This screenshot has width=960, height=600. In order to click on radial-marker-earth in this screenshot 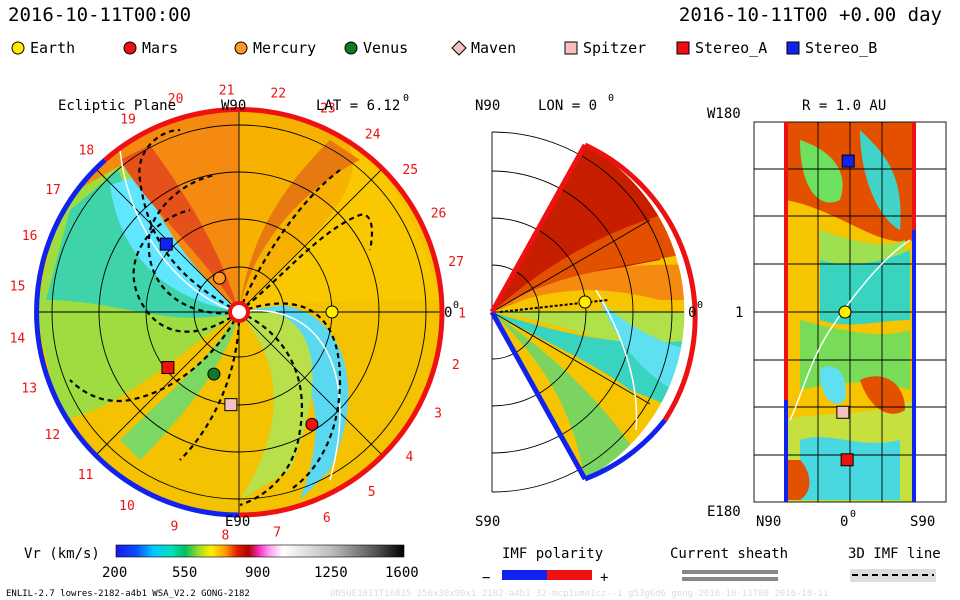, I will do `click(845, 312)`.